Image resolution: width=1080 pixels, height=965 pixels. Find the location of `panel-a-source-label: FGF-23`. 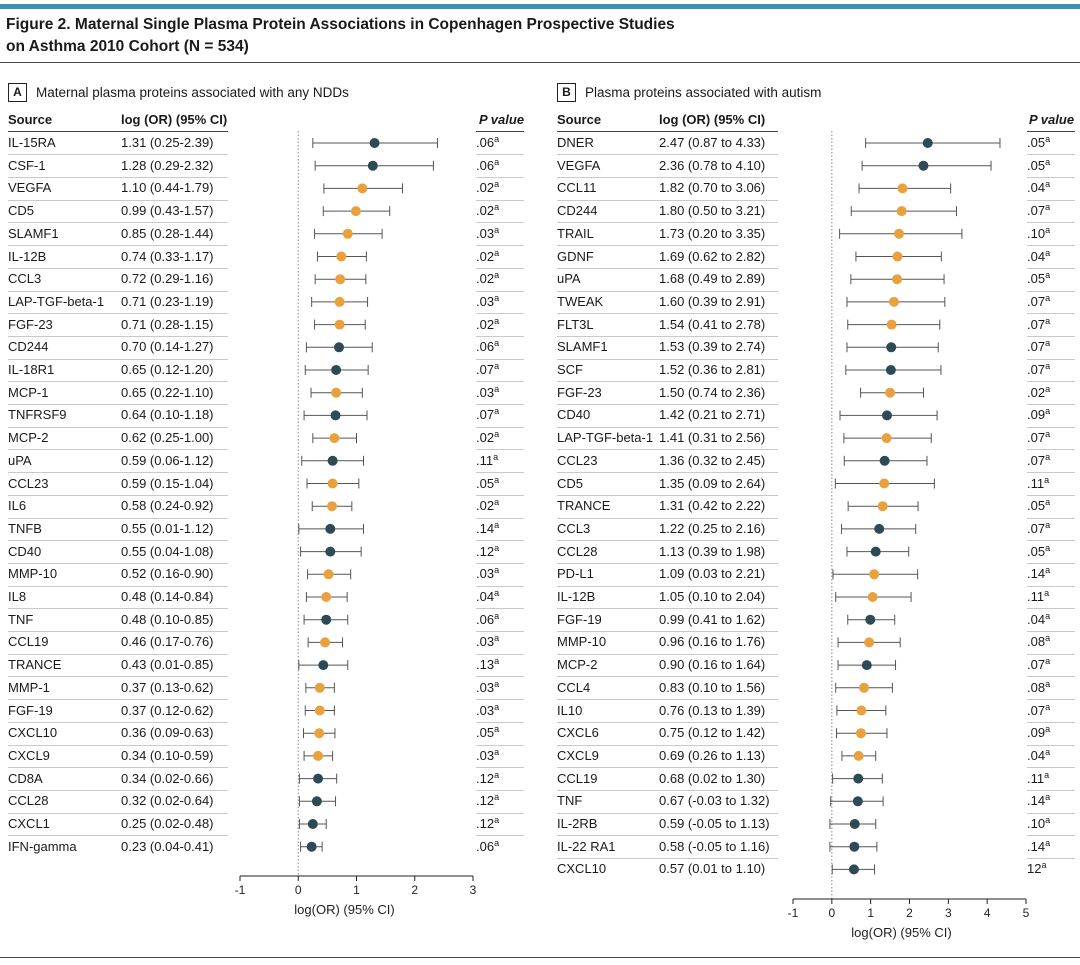

panel-a-source-label: FGF-23 is located at coordinates (30, 324).